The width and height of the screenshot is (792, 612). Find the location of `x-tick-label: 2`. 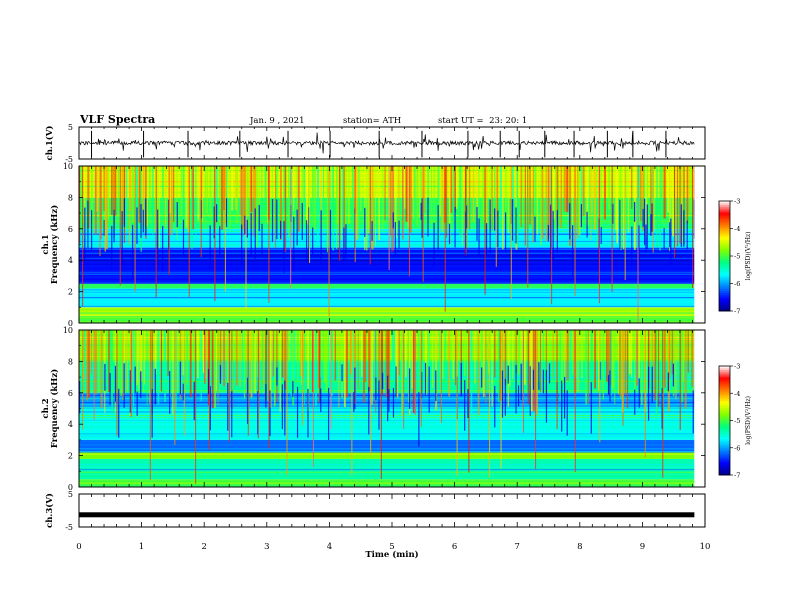

x-tick-label: 2 is located at coordinates (203, 547).